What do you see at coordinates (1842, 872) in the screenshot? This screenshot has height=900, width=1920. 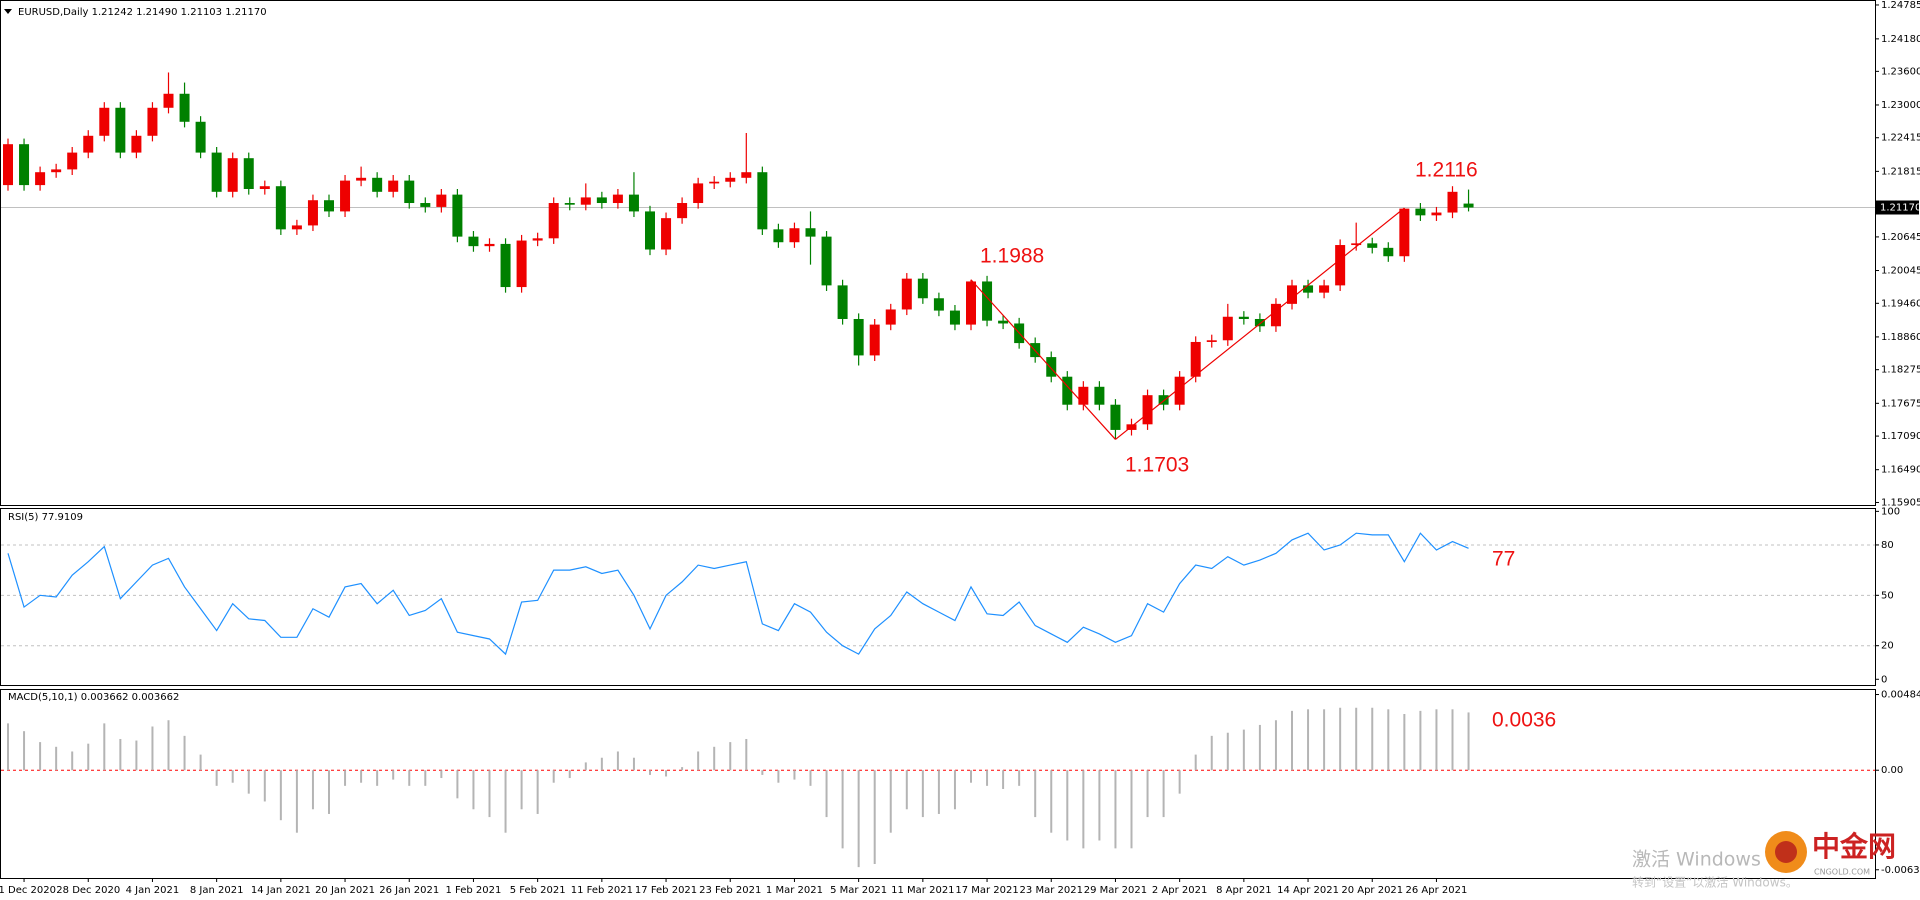 I see `logo-sub: CNGOLD.COM` at bounding box center [1842, 872].